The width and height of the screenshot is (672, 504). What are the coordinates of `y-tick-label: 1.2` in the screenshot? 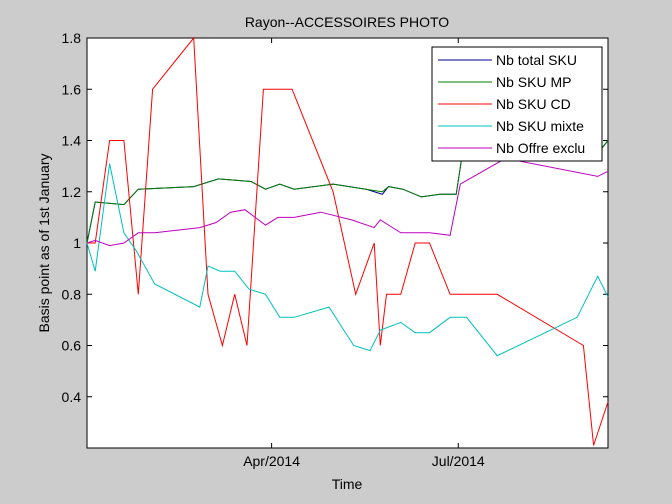 It's located at (72, 192).